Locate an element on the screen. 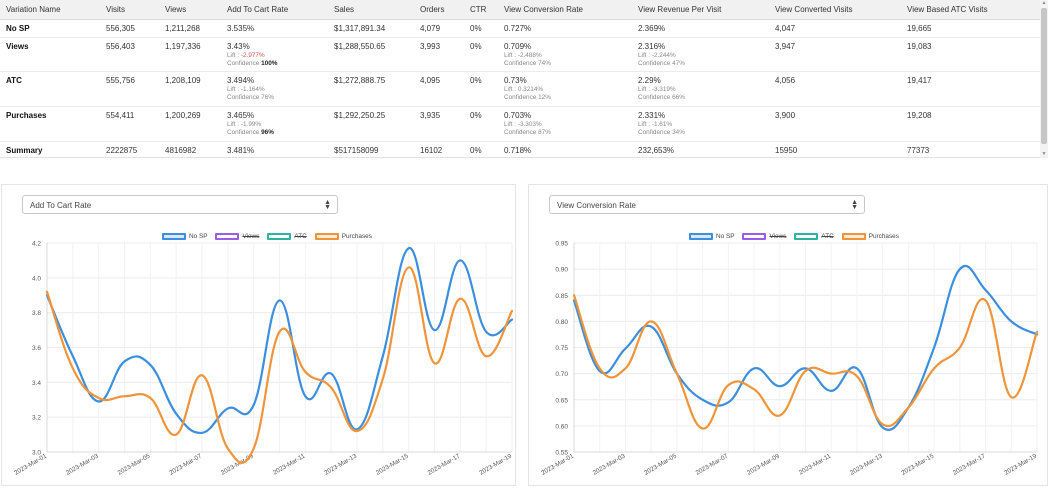  cell-view-converted-visits: 4,047 is located at coordinates (835, 28).